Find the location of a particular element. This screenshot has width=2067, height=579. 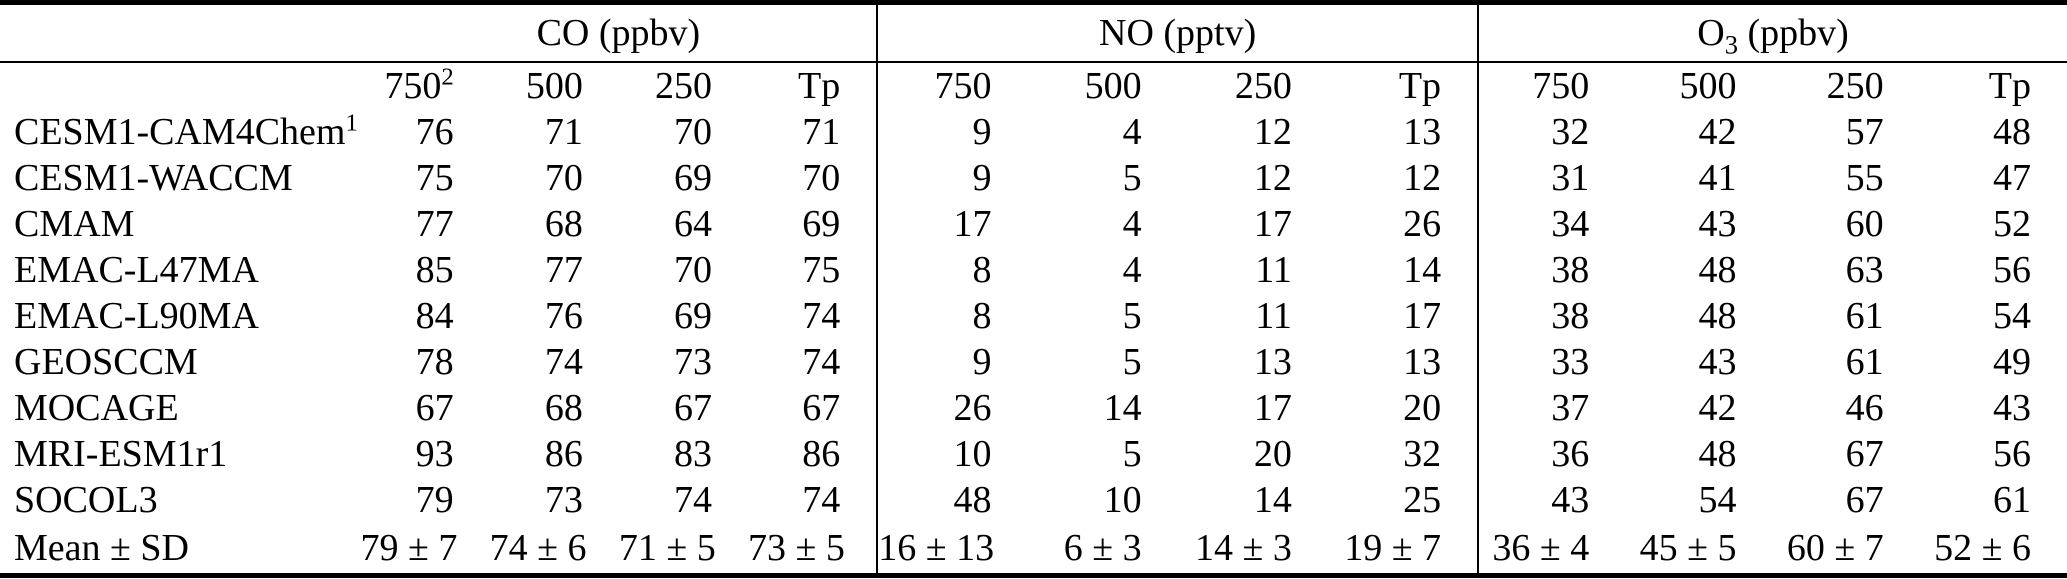

table-row: CESM1-WACCM 75 70 69 70 9 5 12 12 31 41 55 47 is located at coordinates (1033, 178).